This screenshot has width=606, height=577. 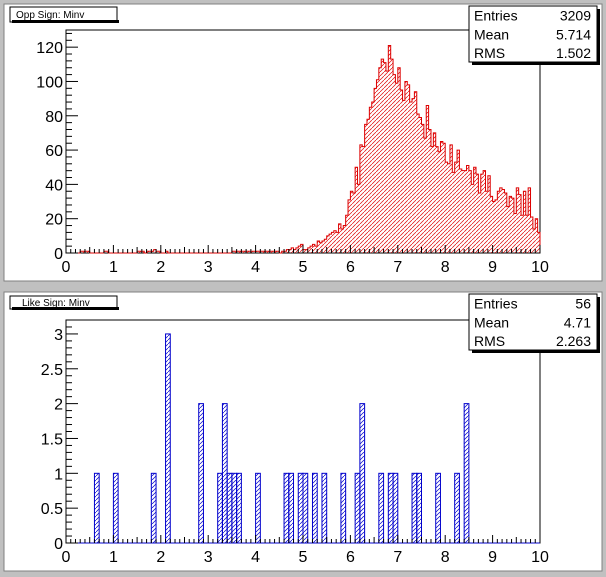 I want to click on y-tick-label: 60, so click(x=54, y=151).